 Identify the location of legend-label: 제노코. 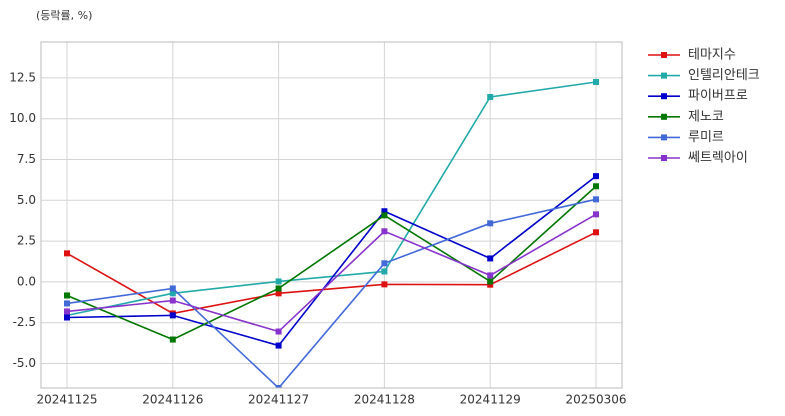
(706, 116).